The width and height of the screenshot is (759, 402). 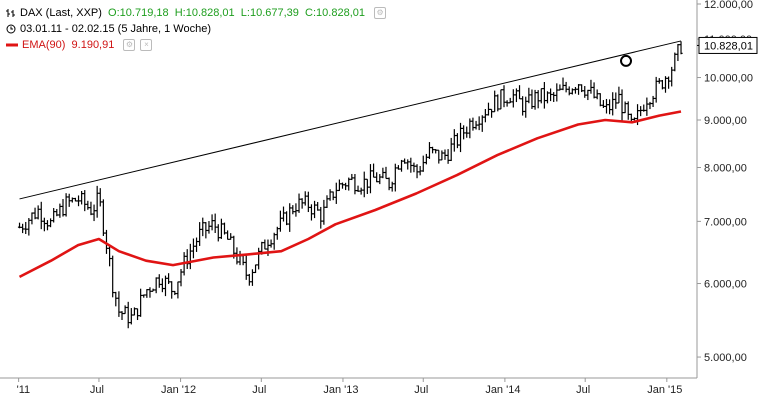 I want to click on touch-point-marker, so click(x=626, y=60).